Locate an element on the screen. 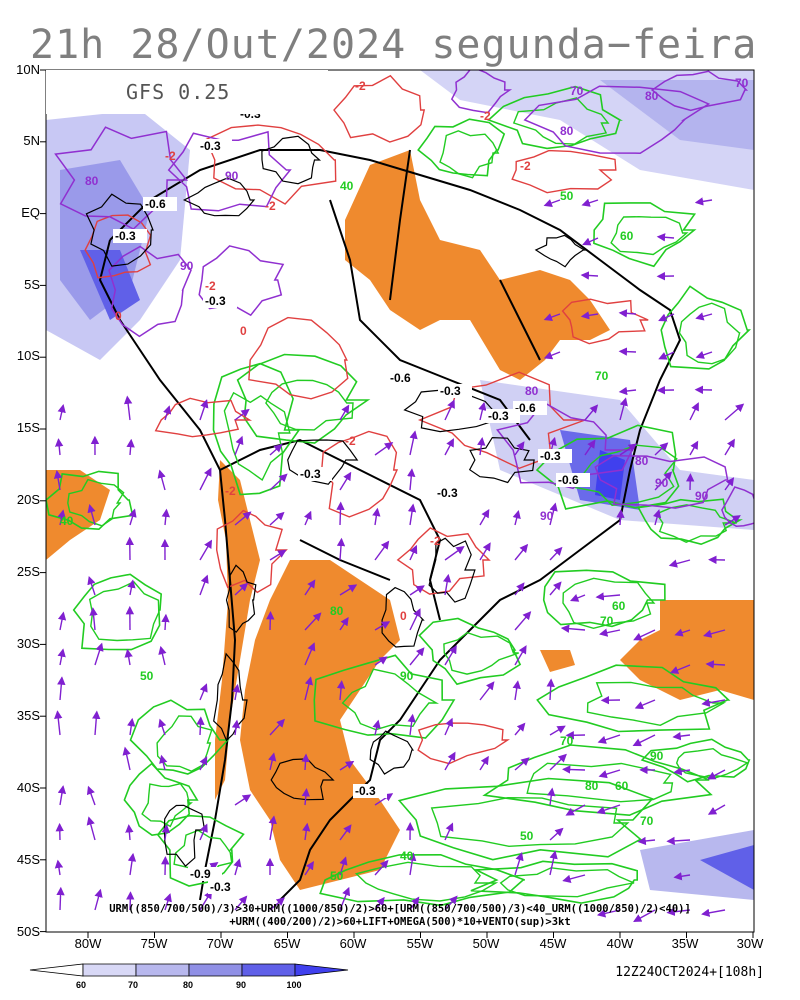 This screenshot has width=800, height=1000. lat-label: 30S is located at coordinates (28, 643).